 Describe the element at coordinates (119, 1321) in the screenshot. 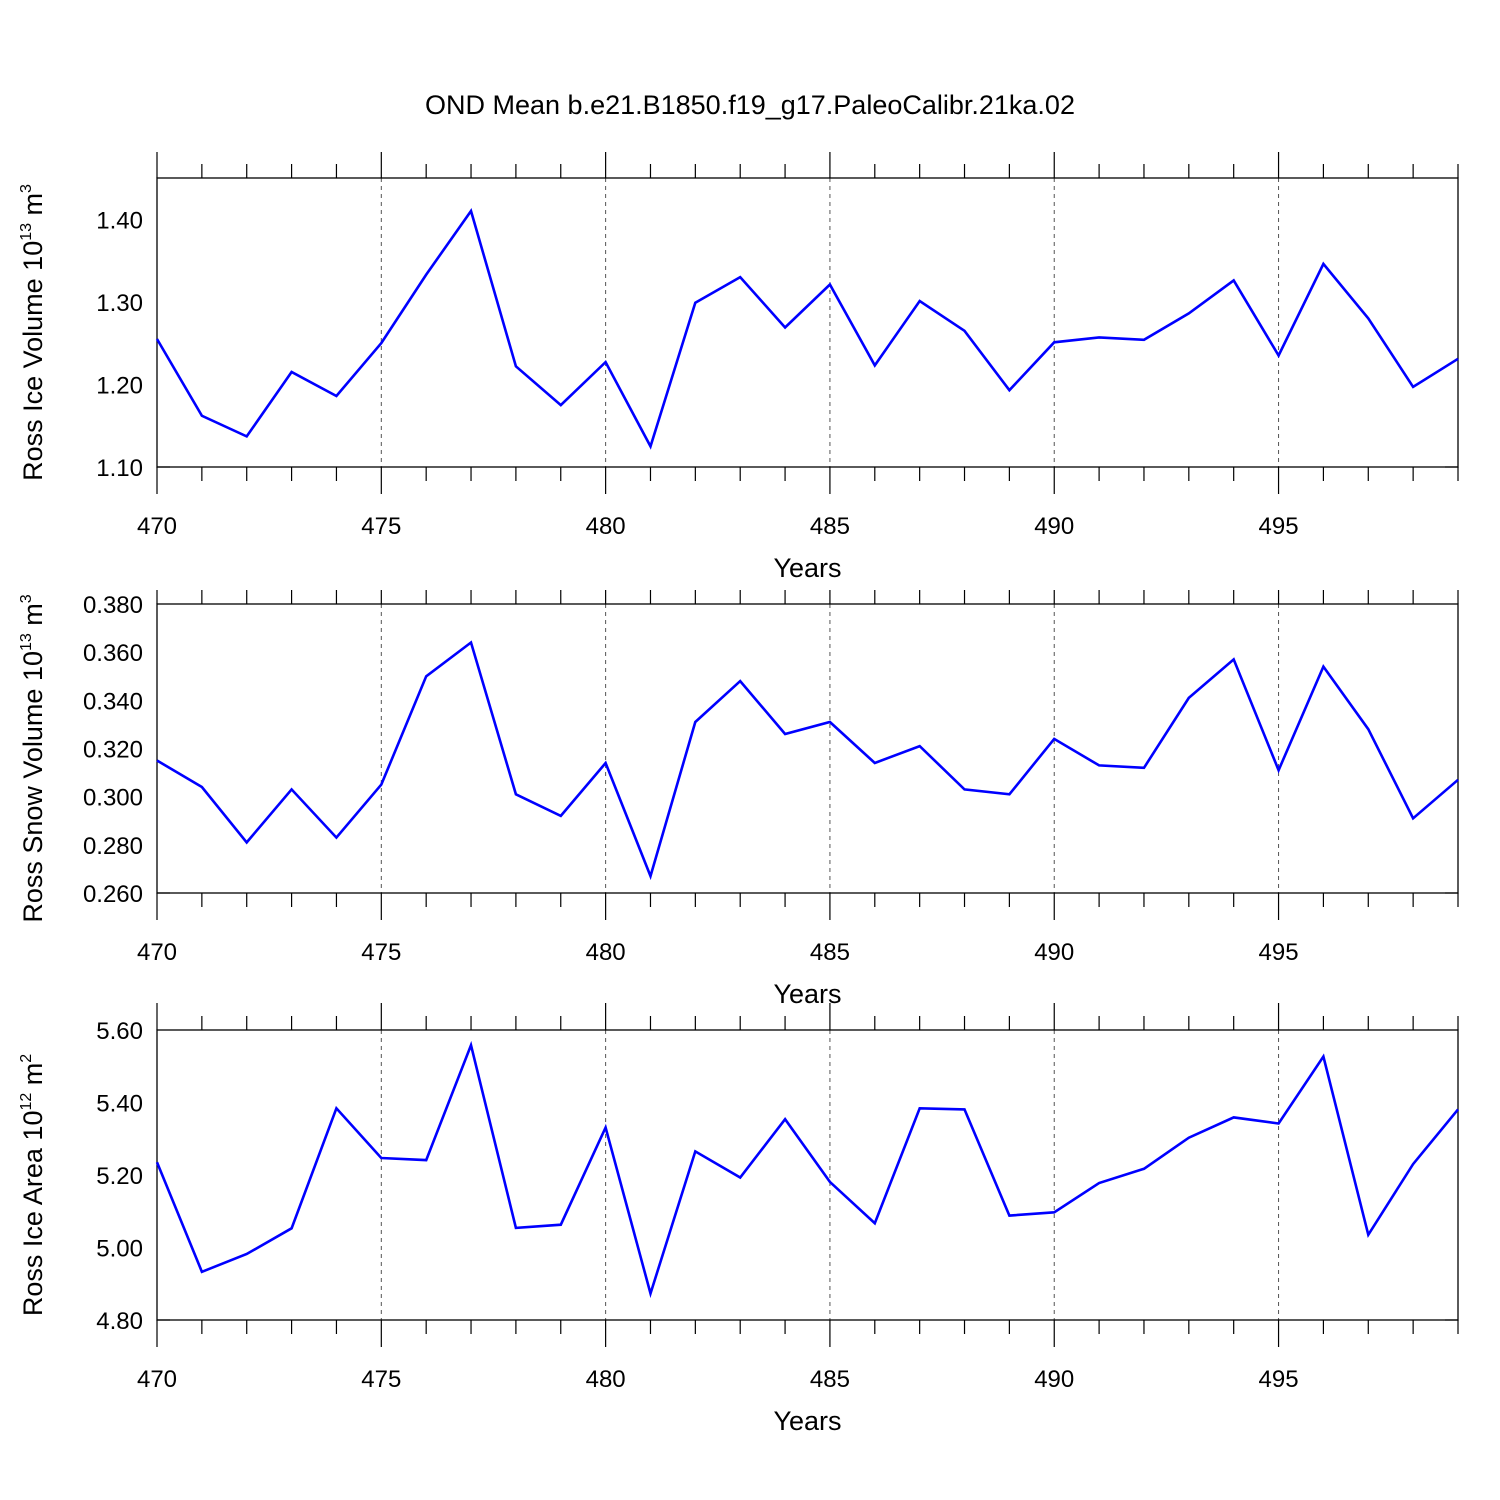

I see `y-tick-label: 4.80` at that location.